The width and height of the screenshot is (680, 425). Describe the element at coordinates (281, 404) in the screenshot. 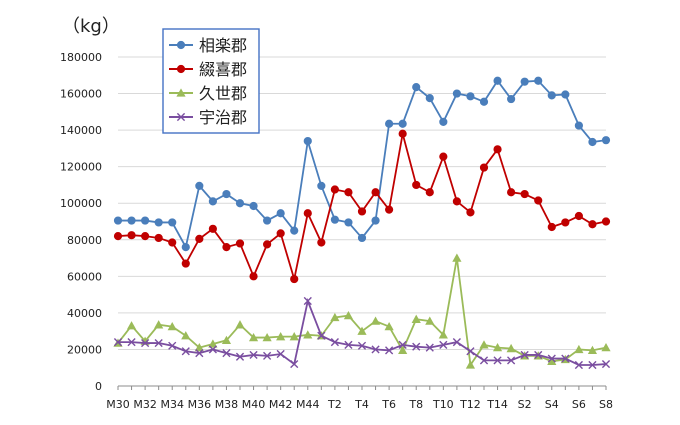

I see `x-tick-label: M42` at that location.